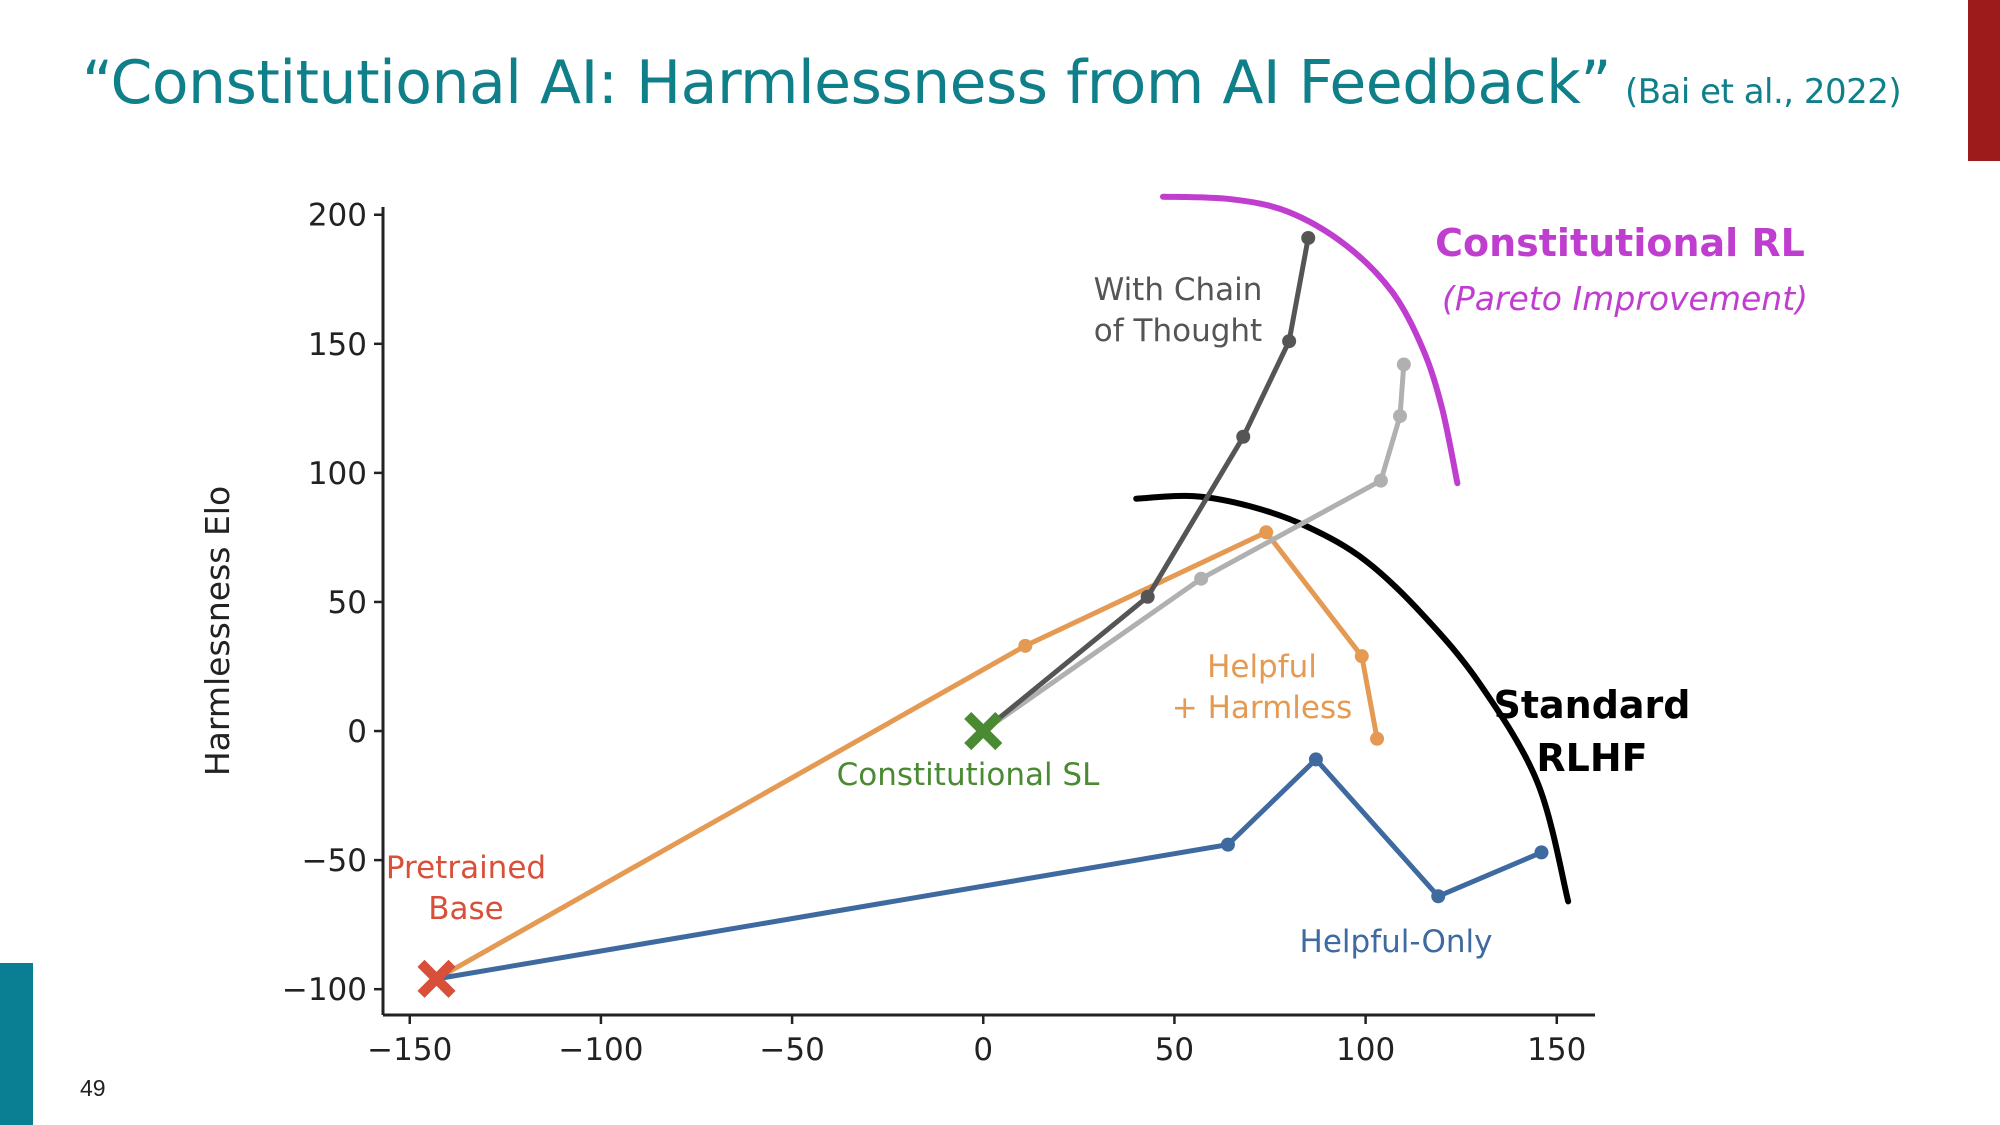  What do you see at coordinates (1365, 1050) in the screenshot?
I see `x-tick-label: 100` at bounding box center [1365, 1050].